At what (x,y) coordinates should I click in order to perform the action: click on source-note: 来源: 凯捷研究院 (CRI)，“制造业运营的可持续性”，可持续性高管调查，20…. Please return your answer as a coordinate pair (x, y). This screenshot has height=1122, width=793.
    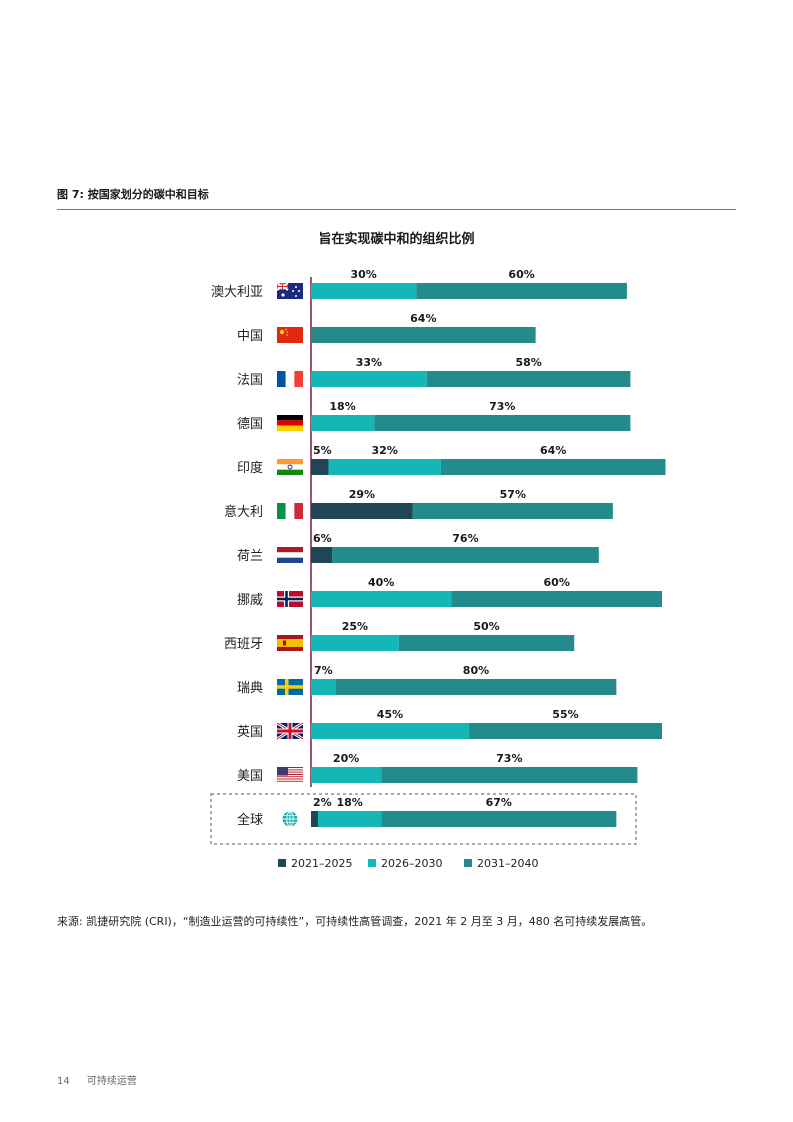
    Looking at the image, I should click on (355, 921).